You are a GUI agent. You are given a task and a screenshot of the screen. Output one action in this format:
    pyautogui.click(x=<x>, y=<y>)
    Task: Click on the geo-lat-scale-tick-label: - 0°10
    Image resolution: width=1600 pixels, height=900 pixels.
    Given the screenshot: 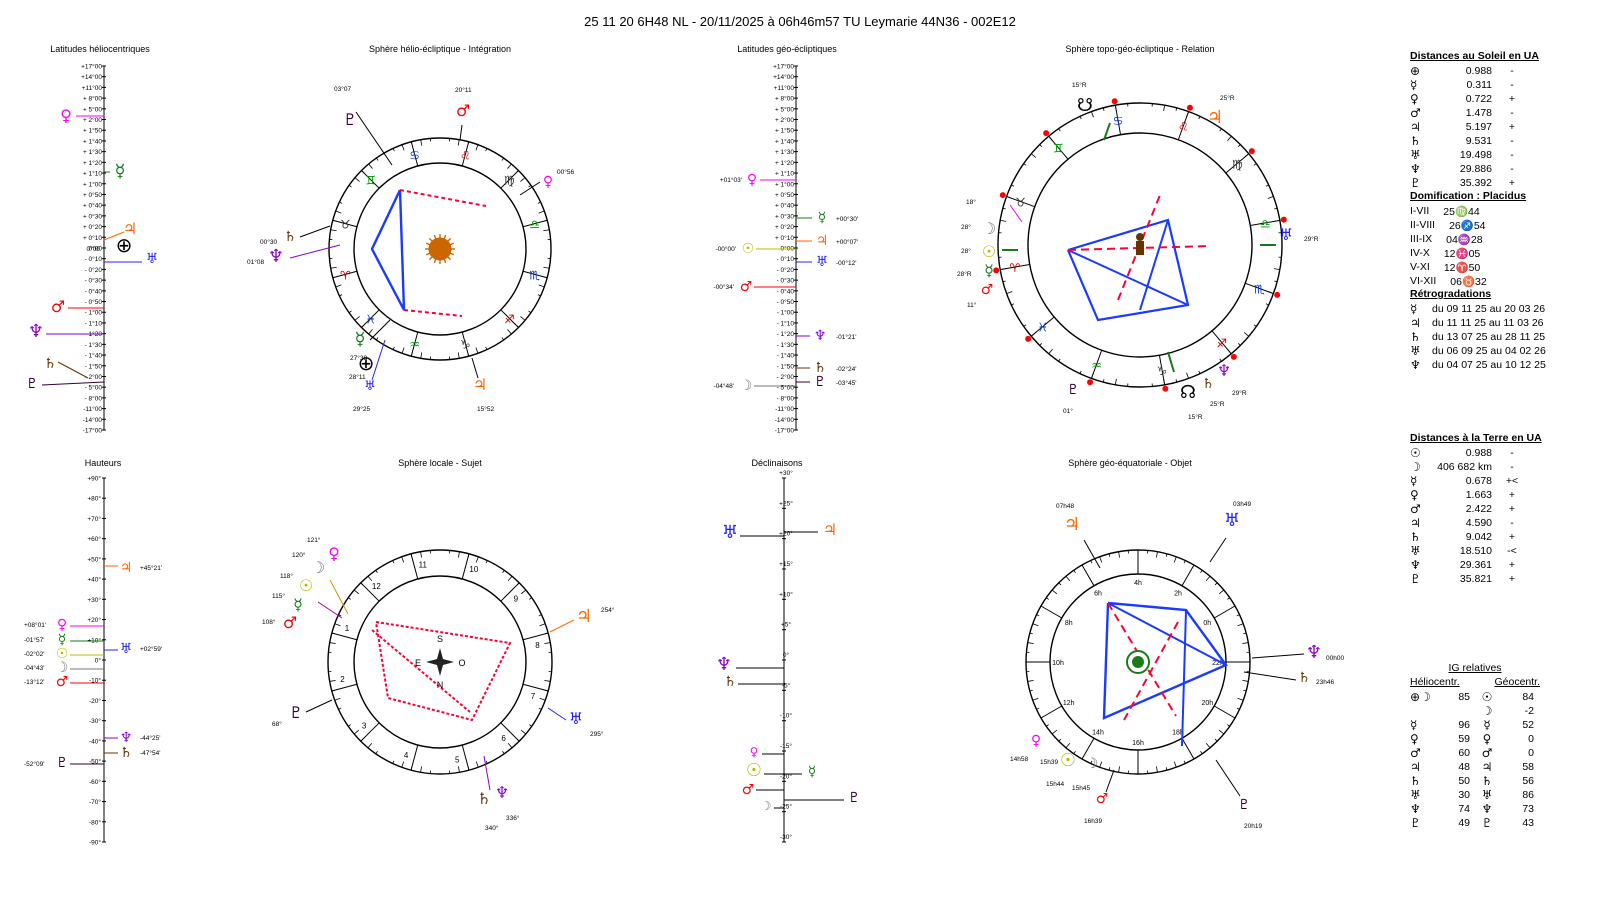 What is the action you would take?
    pyautogui.click(x=786, y=259)
    